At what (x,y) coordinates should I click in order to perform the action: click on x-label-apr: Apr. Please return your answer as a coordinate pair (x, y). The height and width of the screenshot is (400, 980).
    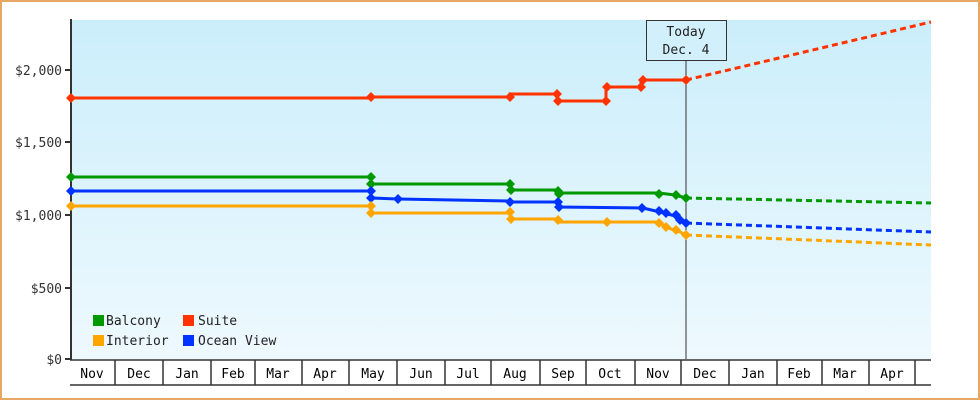
    Looking at the image, I should click on (325, 374).